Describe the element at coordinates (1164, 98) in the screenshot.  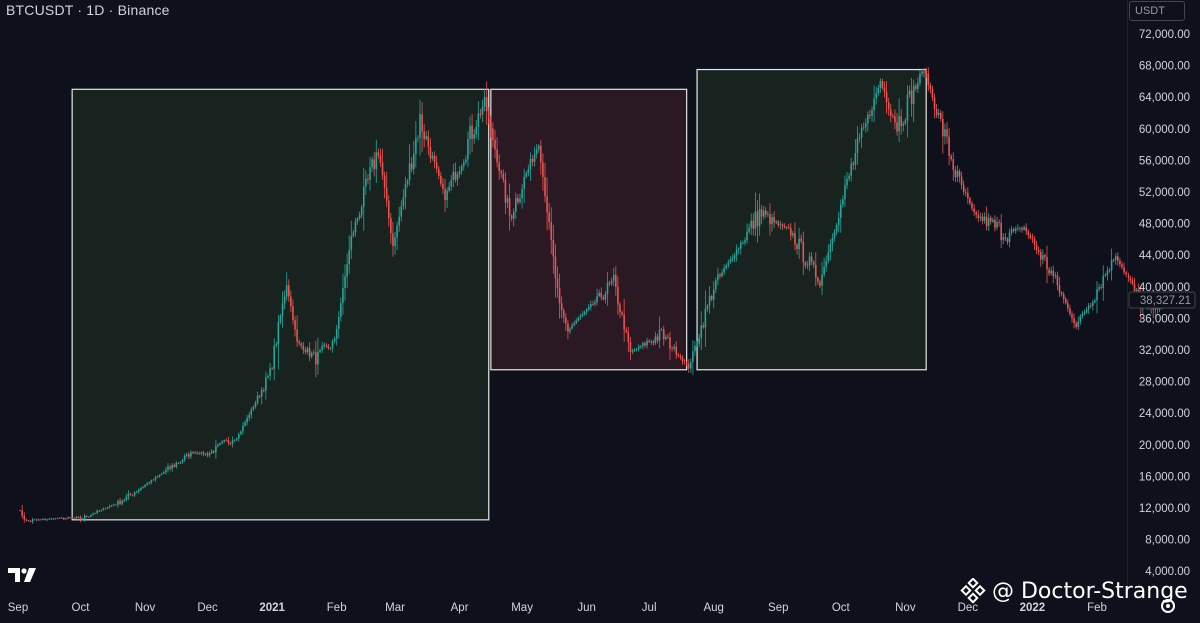
I see `y-tick-label: 64,000.00` at that location.